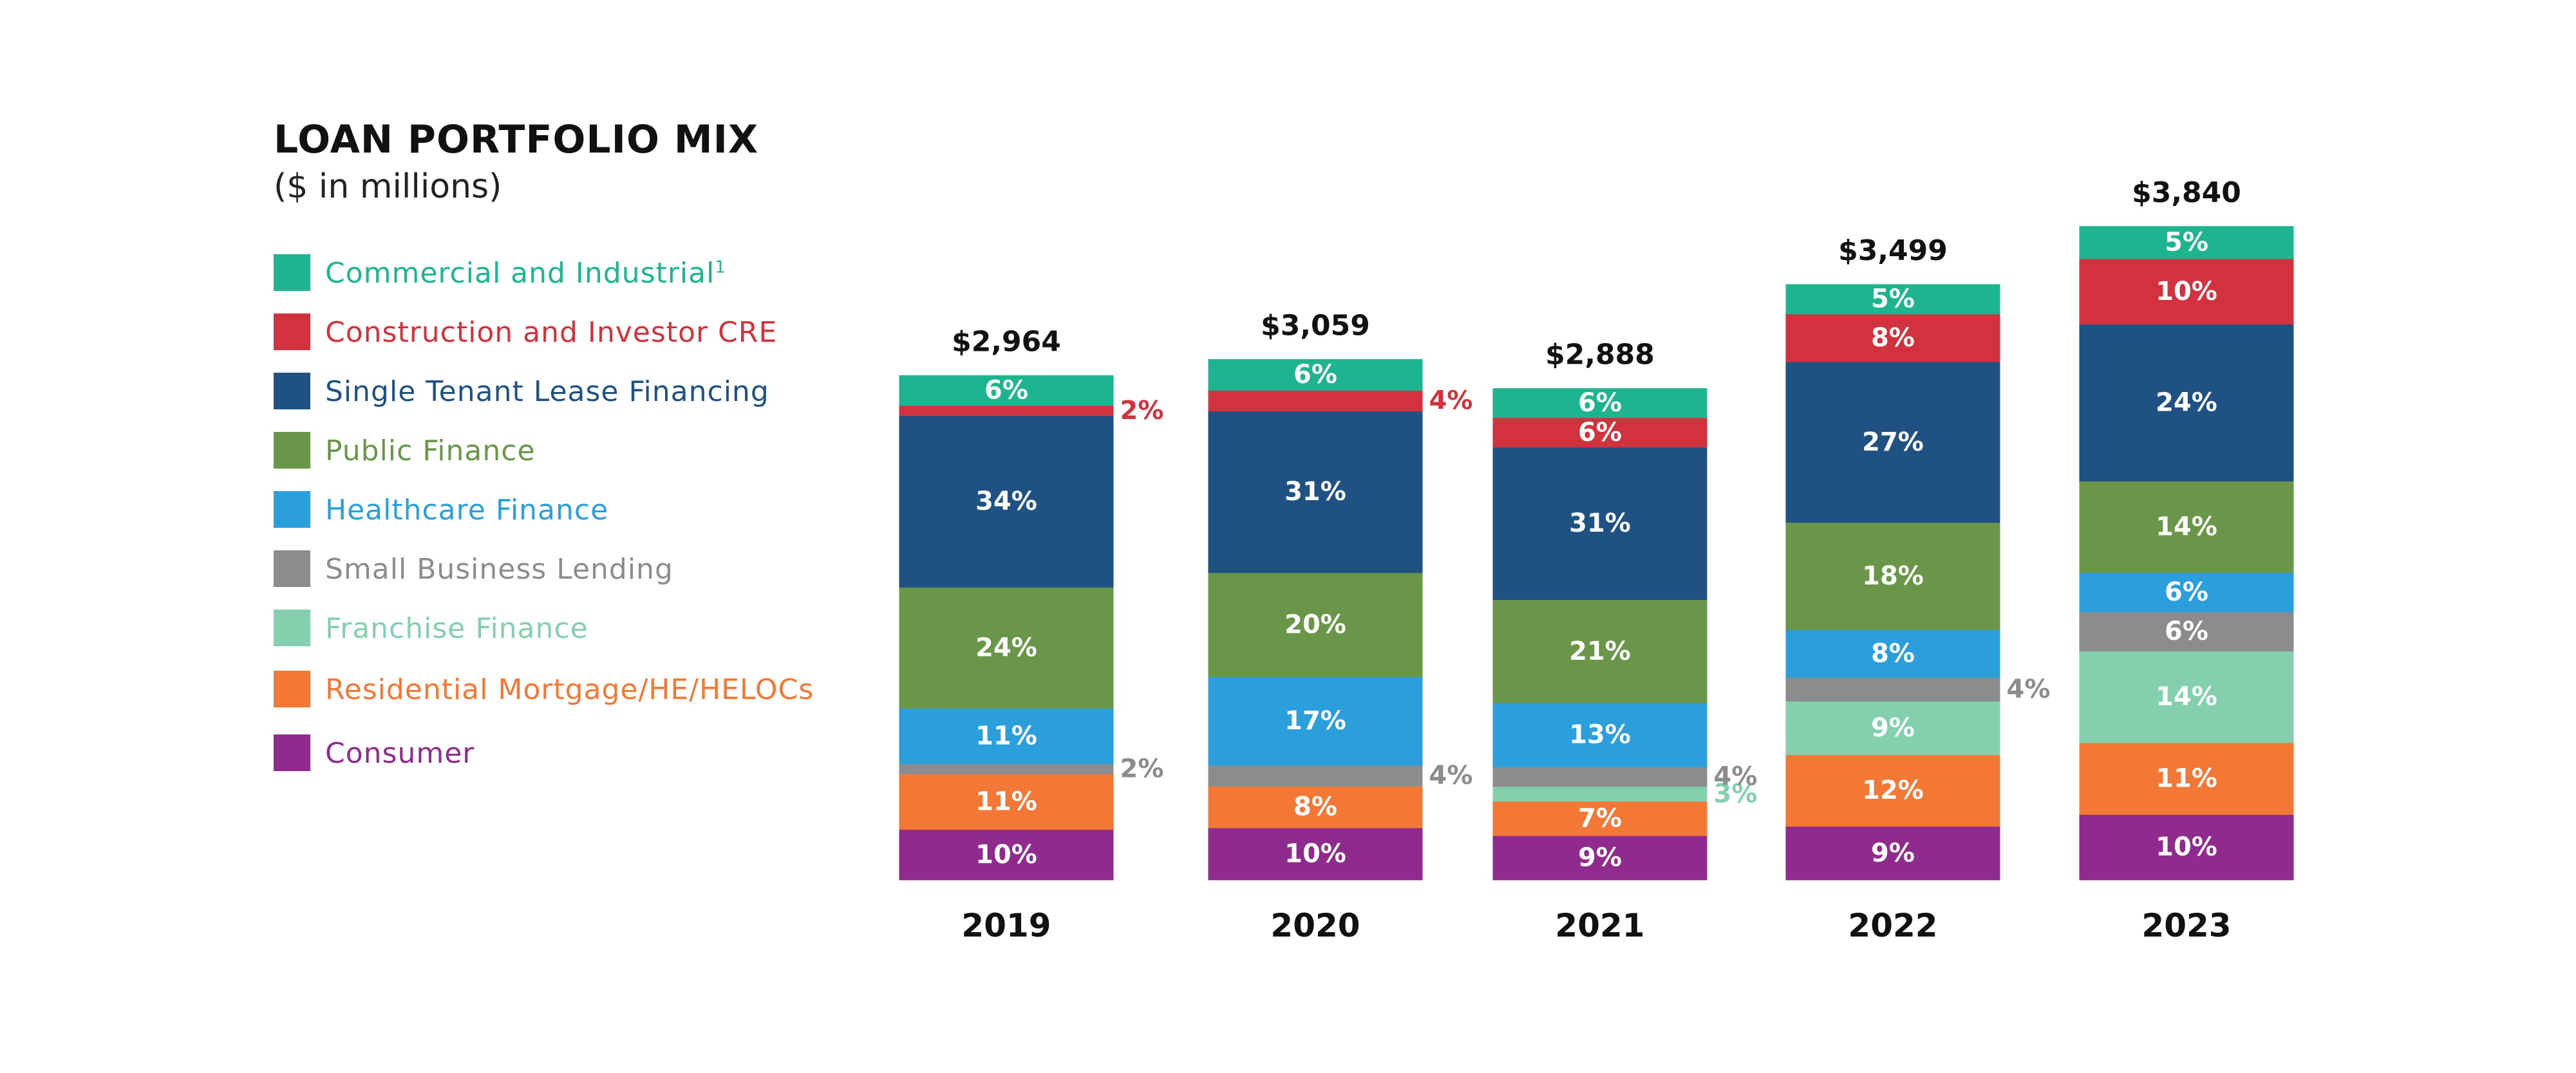 This screenshot has width=2576, height=1073. Describe the element at coordinates (2186, 242) in the screenshot. I see `bar-segment-commercial-and-industrial-2023` at that location.